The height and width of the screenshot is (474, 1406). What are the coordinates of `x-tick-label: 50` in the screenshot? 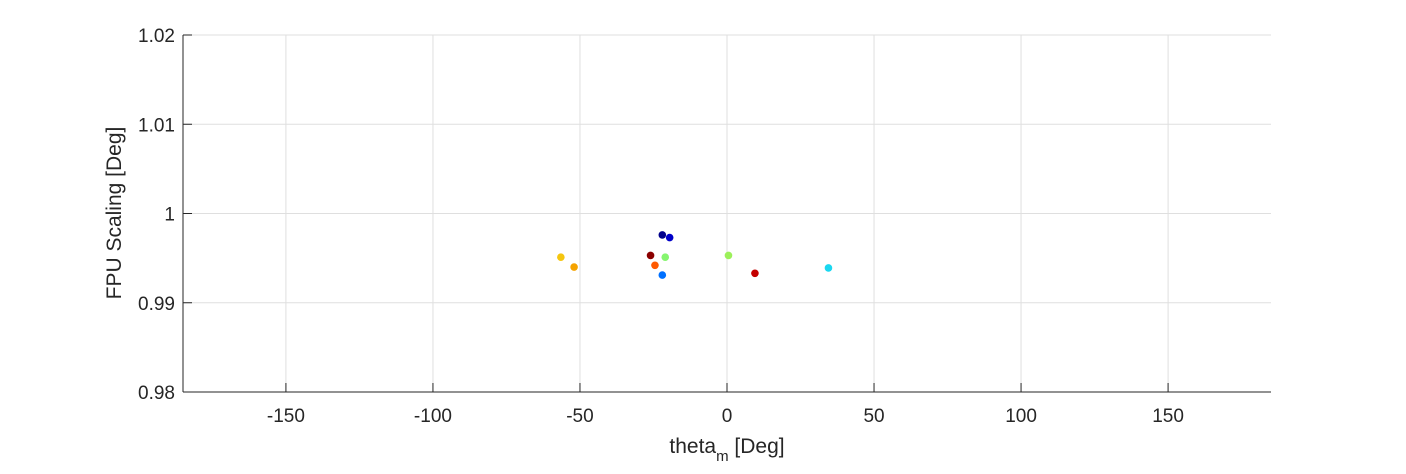 It's located at (873, 416).